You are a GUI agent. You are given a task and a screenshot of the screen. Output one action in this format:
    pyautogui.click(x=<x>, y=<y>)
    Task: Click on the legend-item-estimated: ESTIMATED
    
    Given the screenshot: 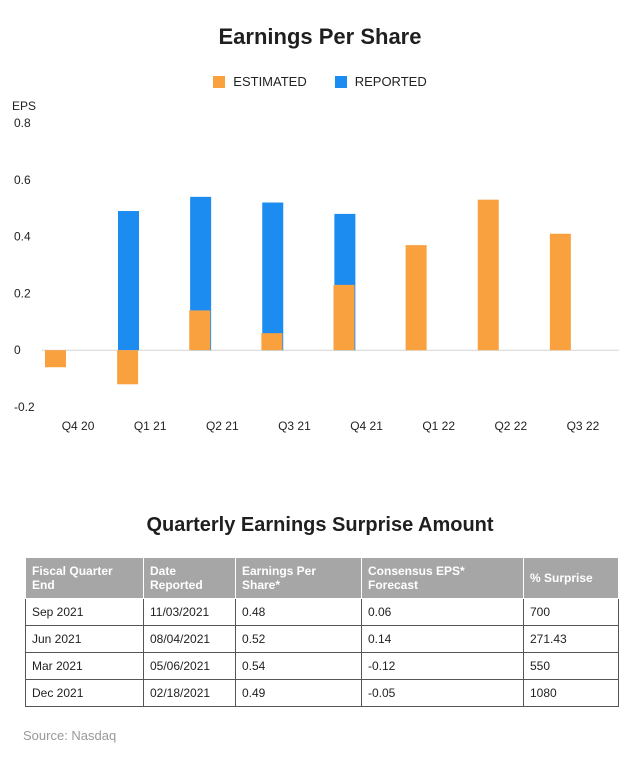 What is the action you would take?
    pyautogui.click(x=260, y=81)
    